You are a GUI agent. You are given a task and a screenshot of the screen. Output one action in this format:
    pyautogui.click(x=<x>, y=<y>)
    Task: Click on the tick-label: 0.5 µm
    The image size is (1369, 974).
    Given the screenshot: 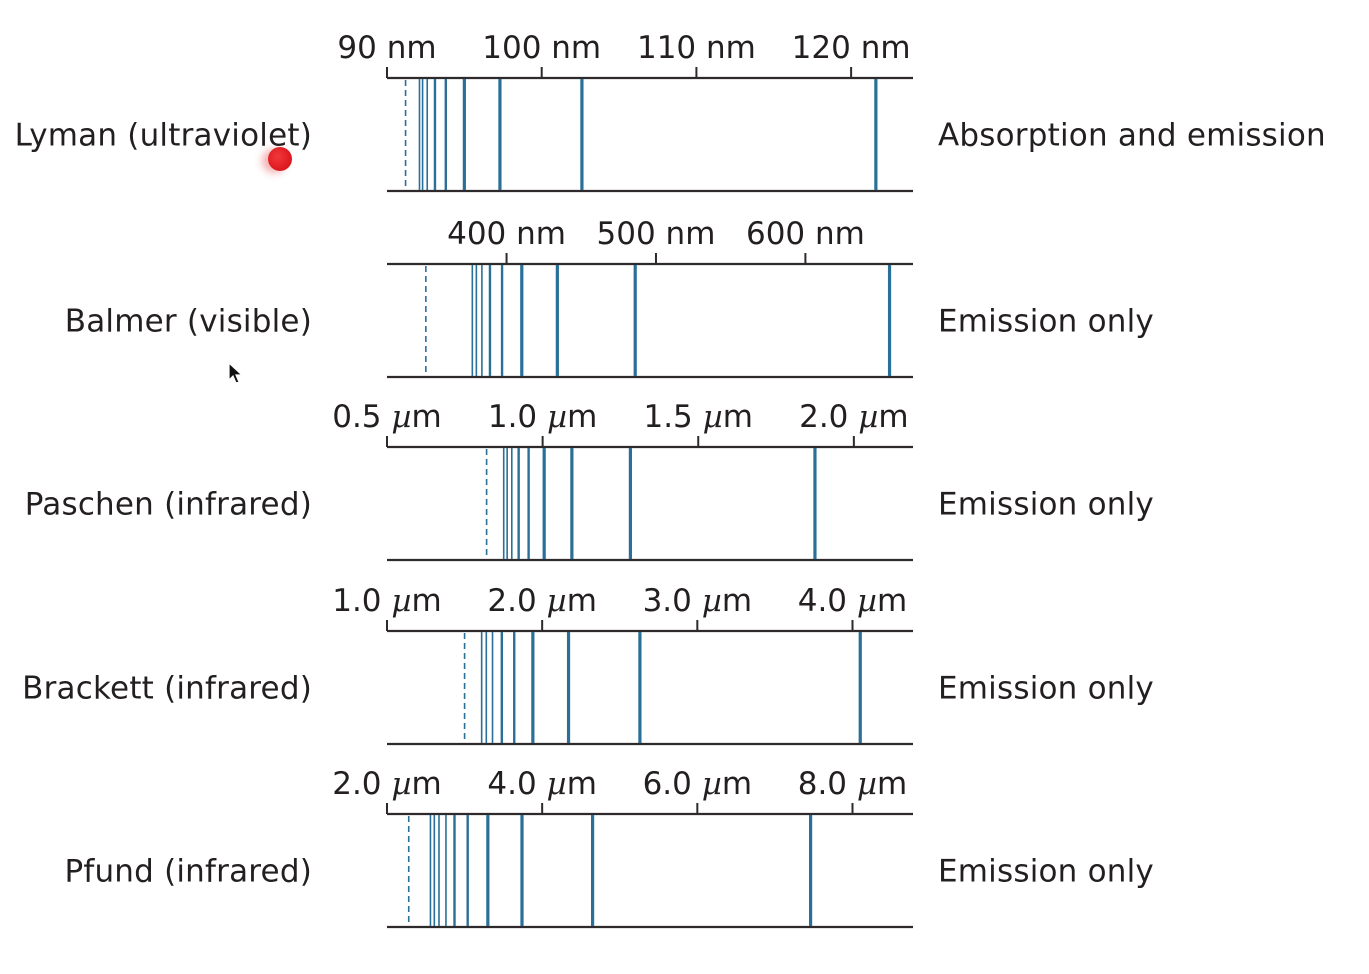 What is the action you would take?
    pyautogui.click(x=387, y=417)
    